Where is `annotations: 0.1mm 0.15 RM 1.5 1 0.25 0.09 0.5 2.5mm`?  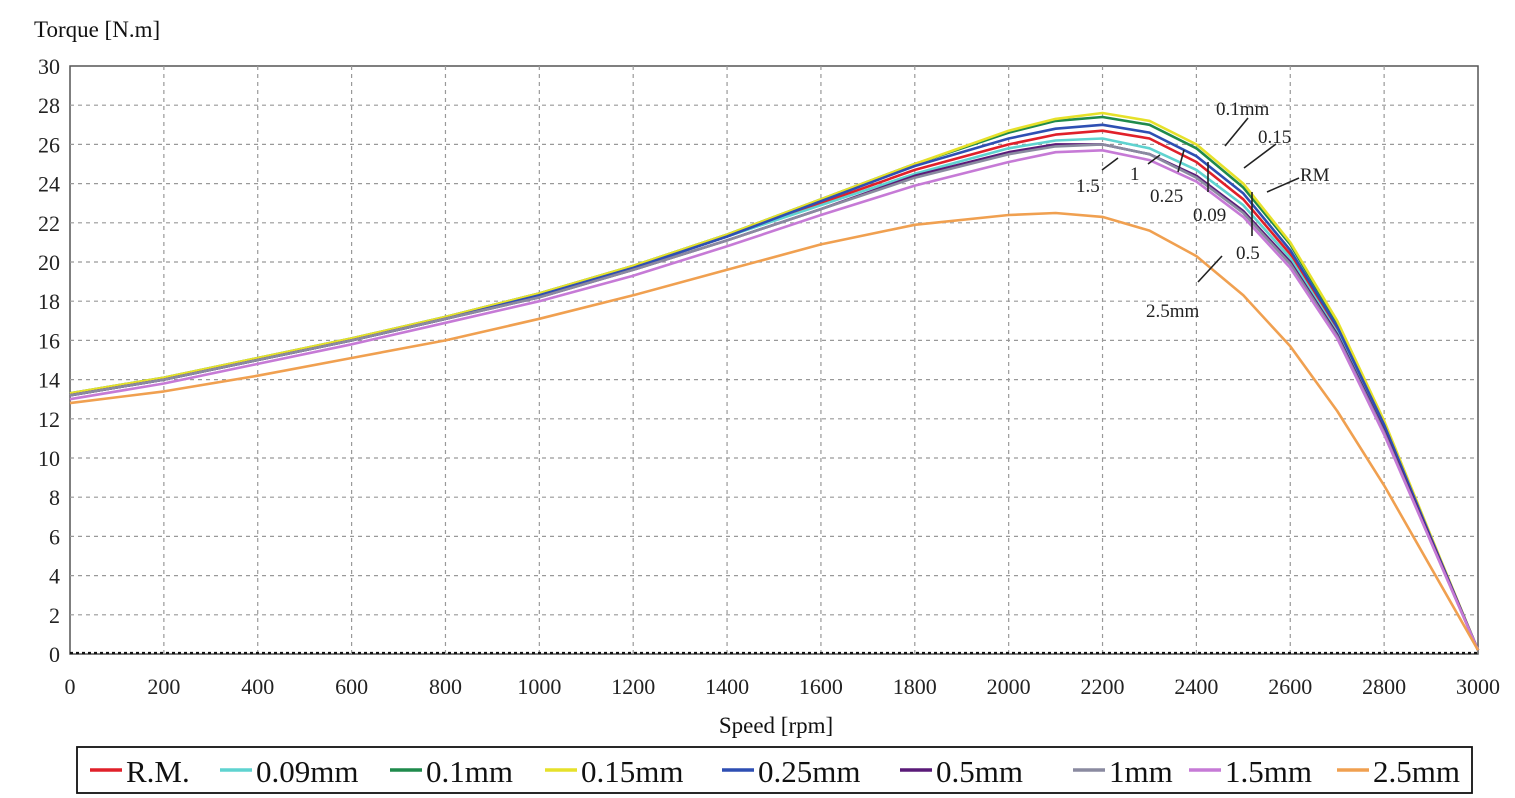
annotations: 0.1mm 0.15 RM 1.5 1 0.25 0.09 0.5 2.5mm is located at coordinates (1203, 210).